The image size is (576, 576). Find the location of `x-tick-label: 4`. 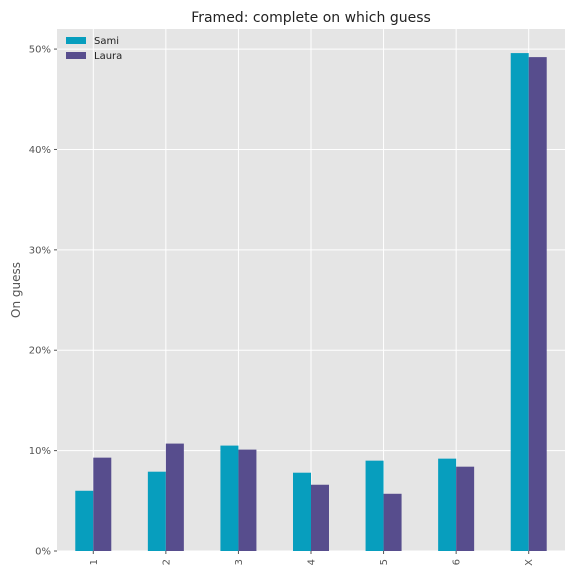

x-tick-label: 4 is located at coordinates (312, 562).